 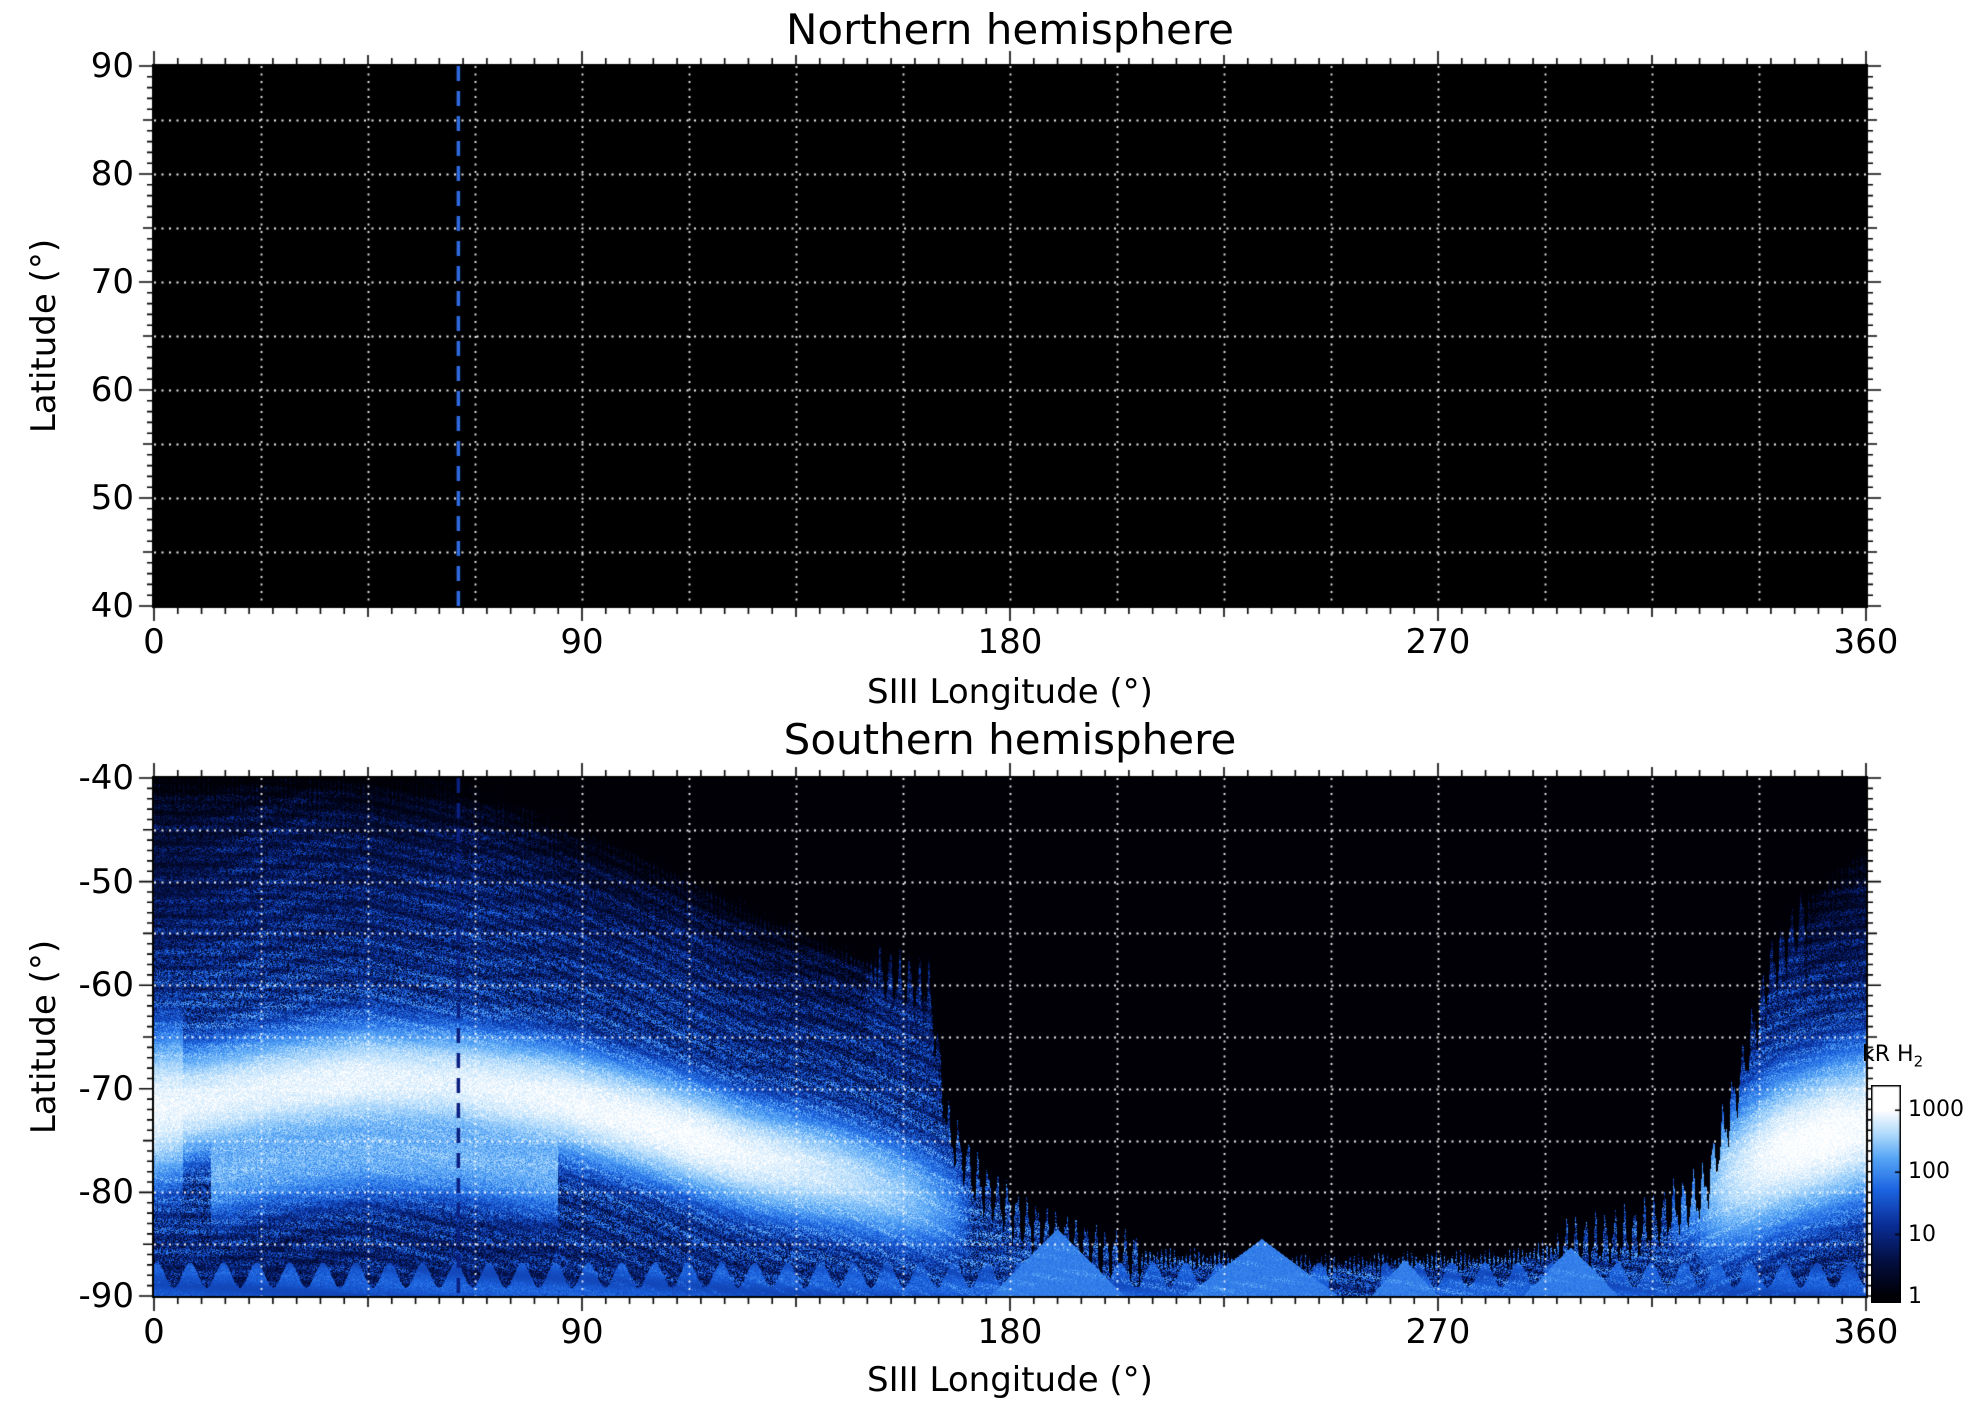 I want to click on y-tick-label: -50, so click(x=106, y=881).